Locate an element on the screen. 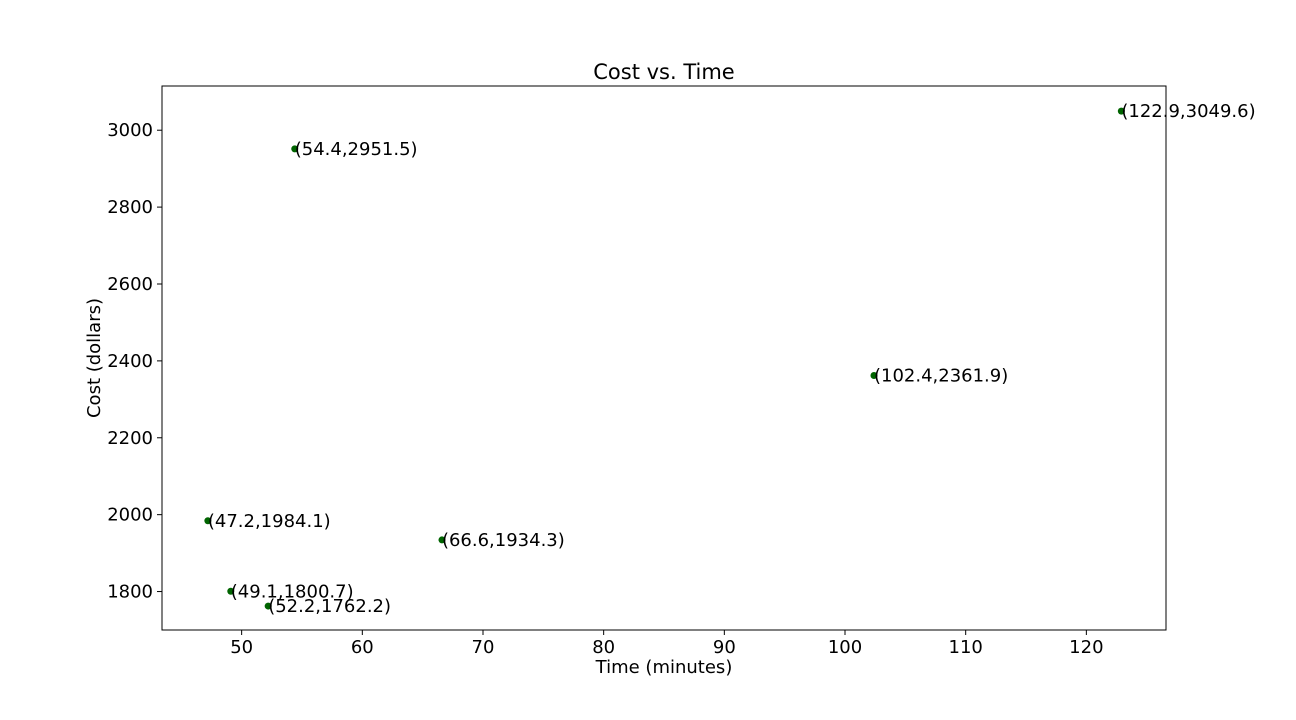 This screenshot has height=720, width=1296. y-tick-label: 2200 is located at coordinates (130, 438).